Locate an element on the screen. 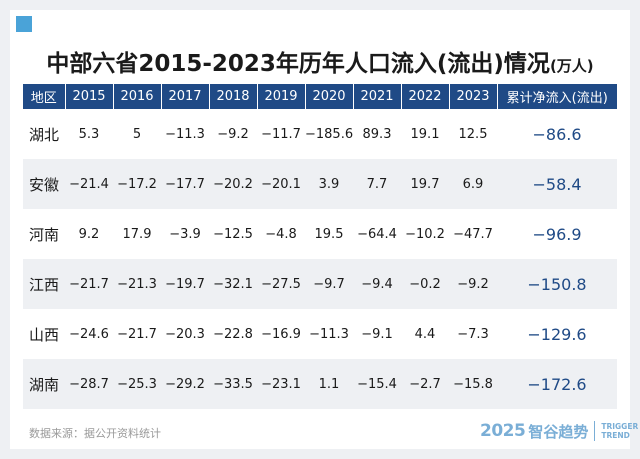 This screenshot has width=640, height=459. value-cell: 7.7 is located at coordinates (377, 184).